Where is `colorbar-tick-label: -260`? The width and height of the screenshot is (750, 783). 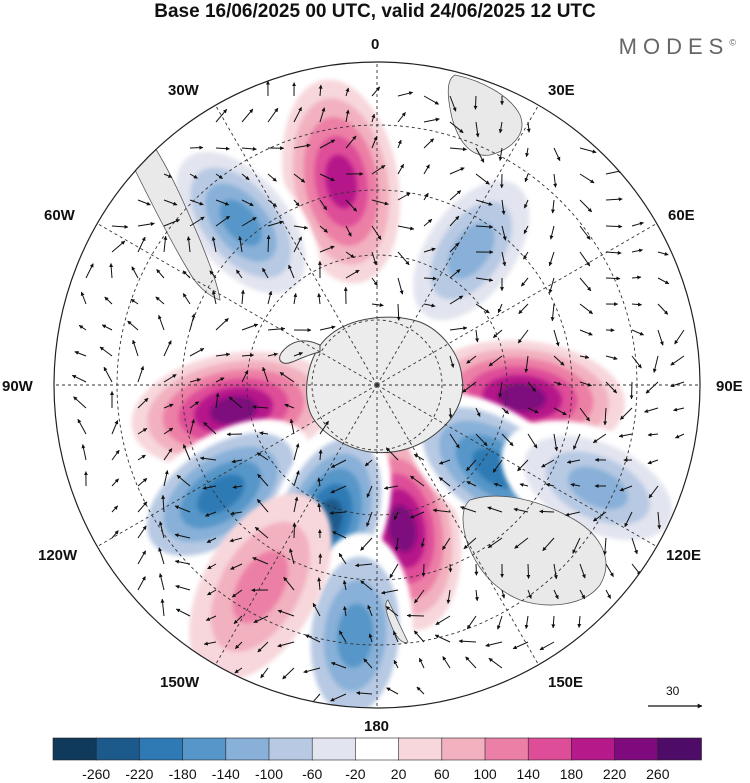 colorbar-tick-label: -260 is located at coordinates (96, 774).